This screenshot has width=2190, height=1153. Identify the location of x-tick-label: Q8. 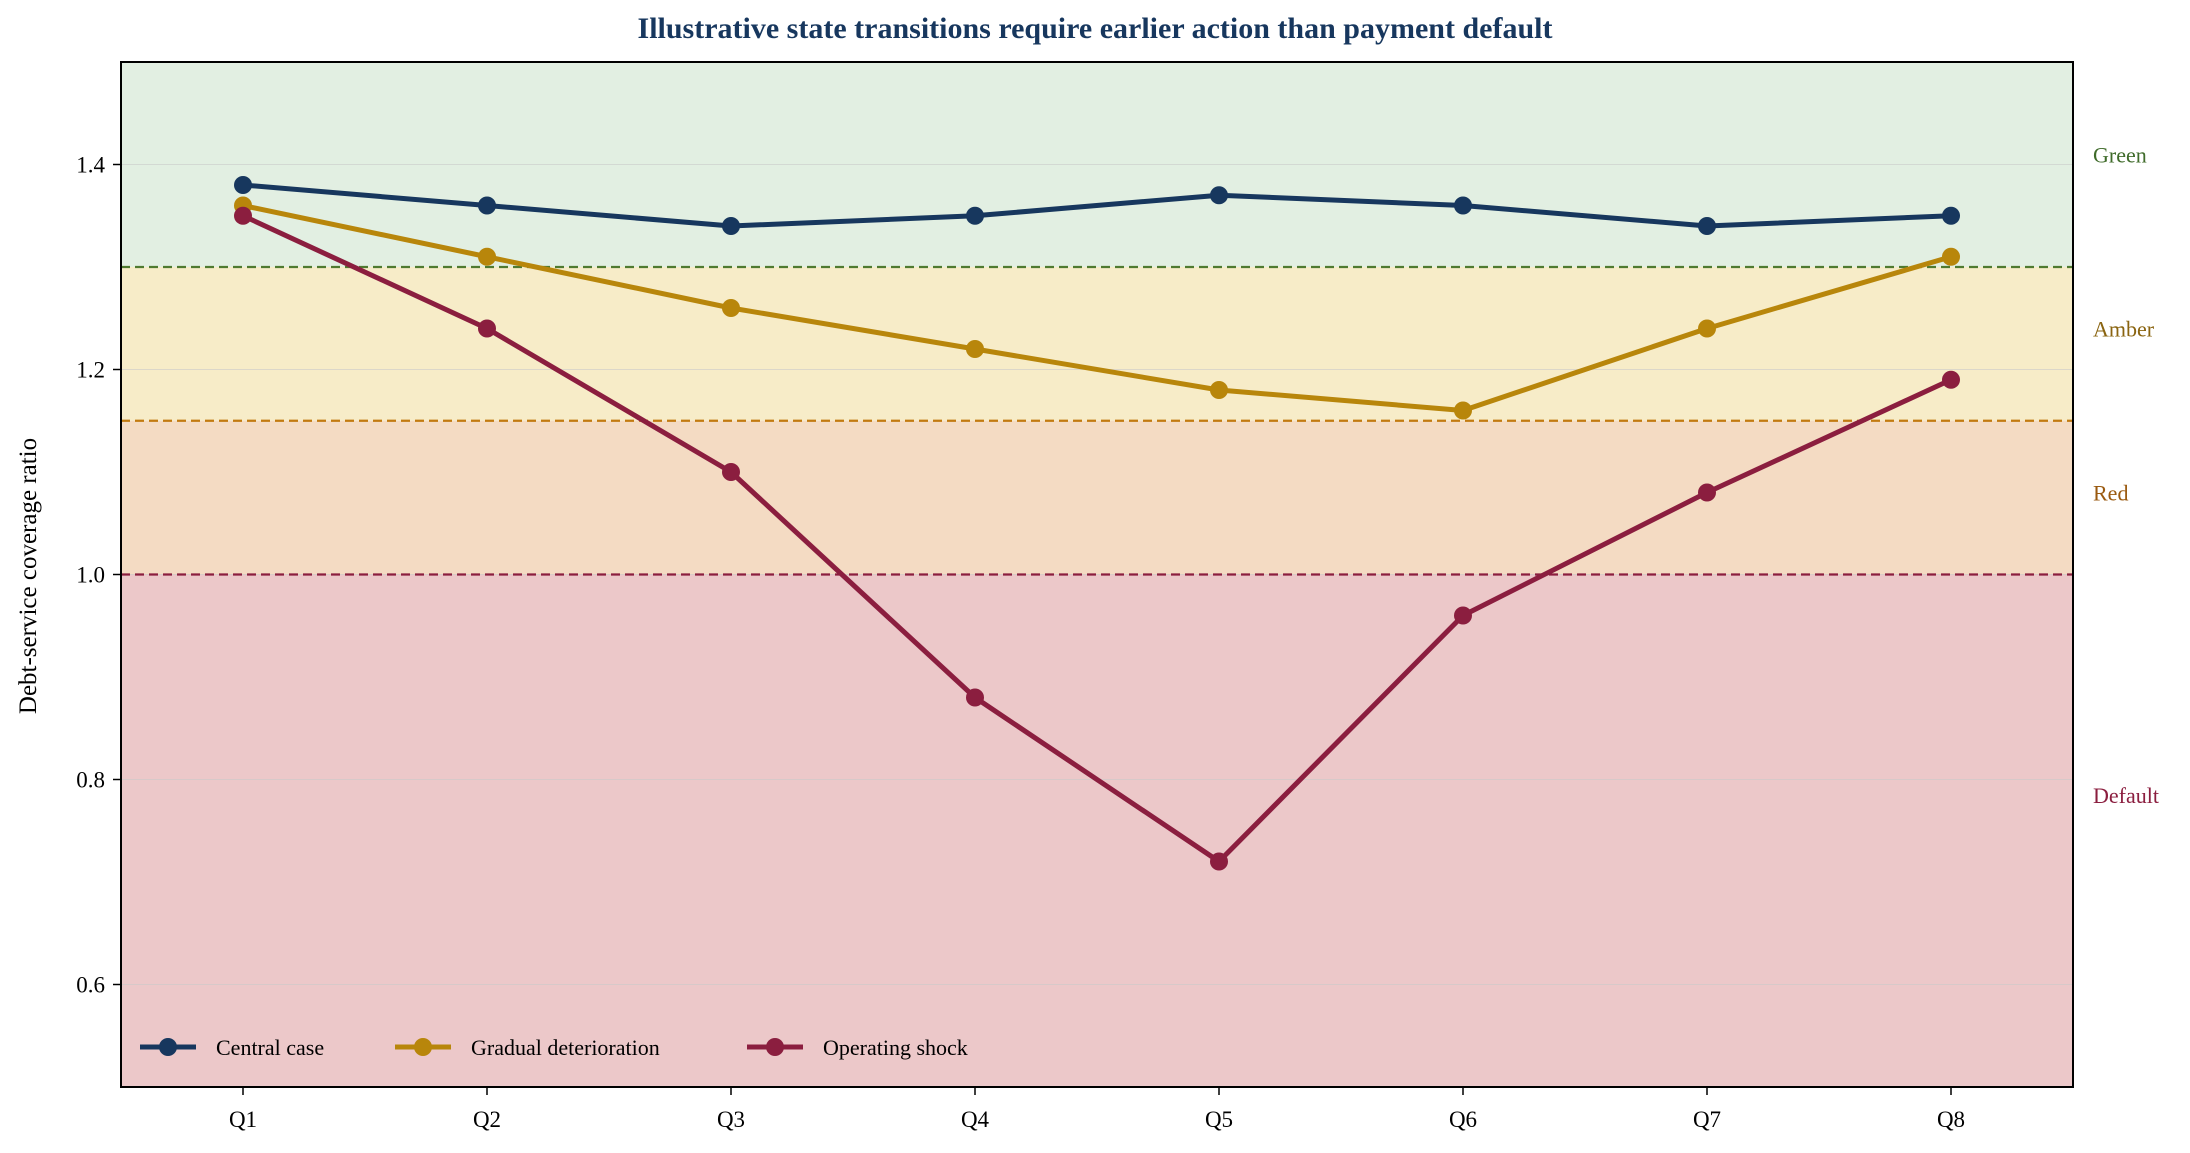
(1951, 1119).